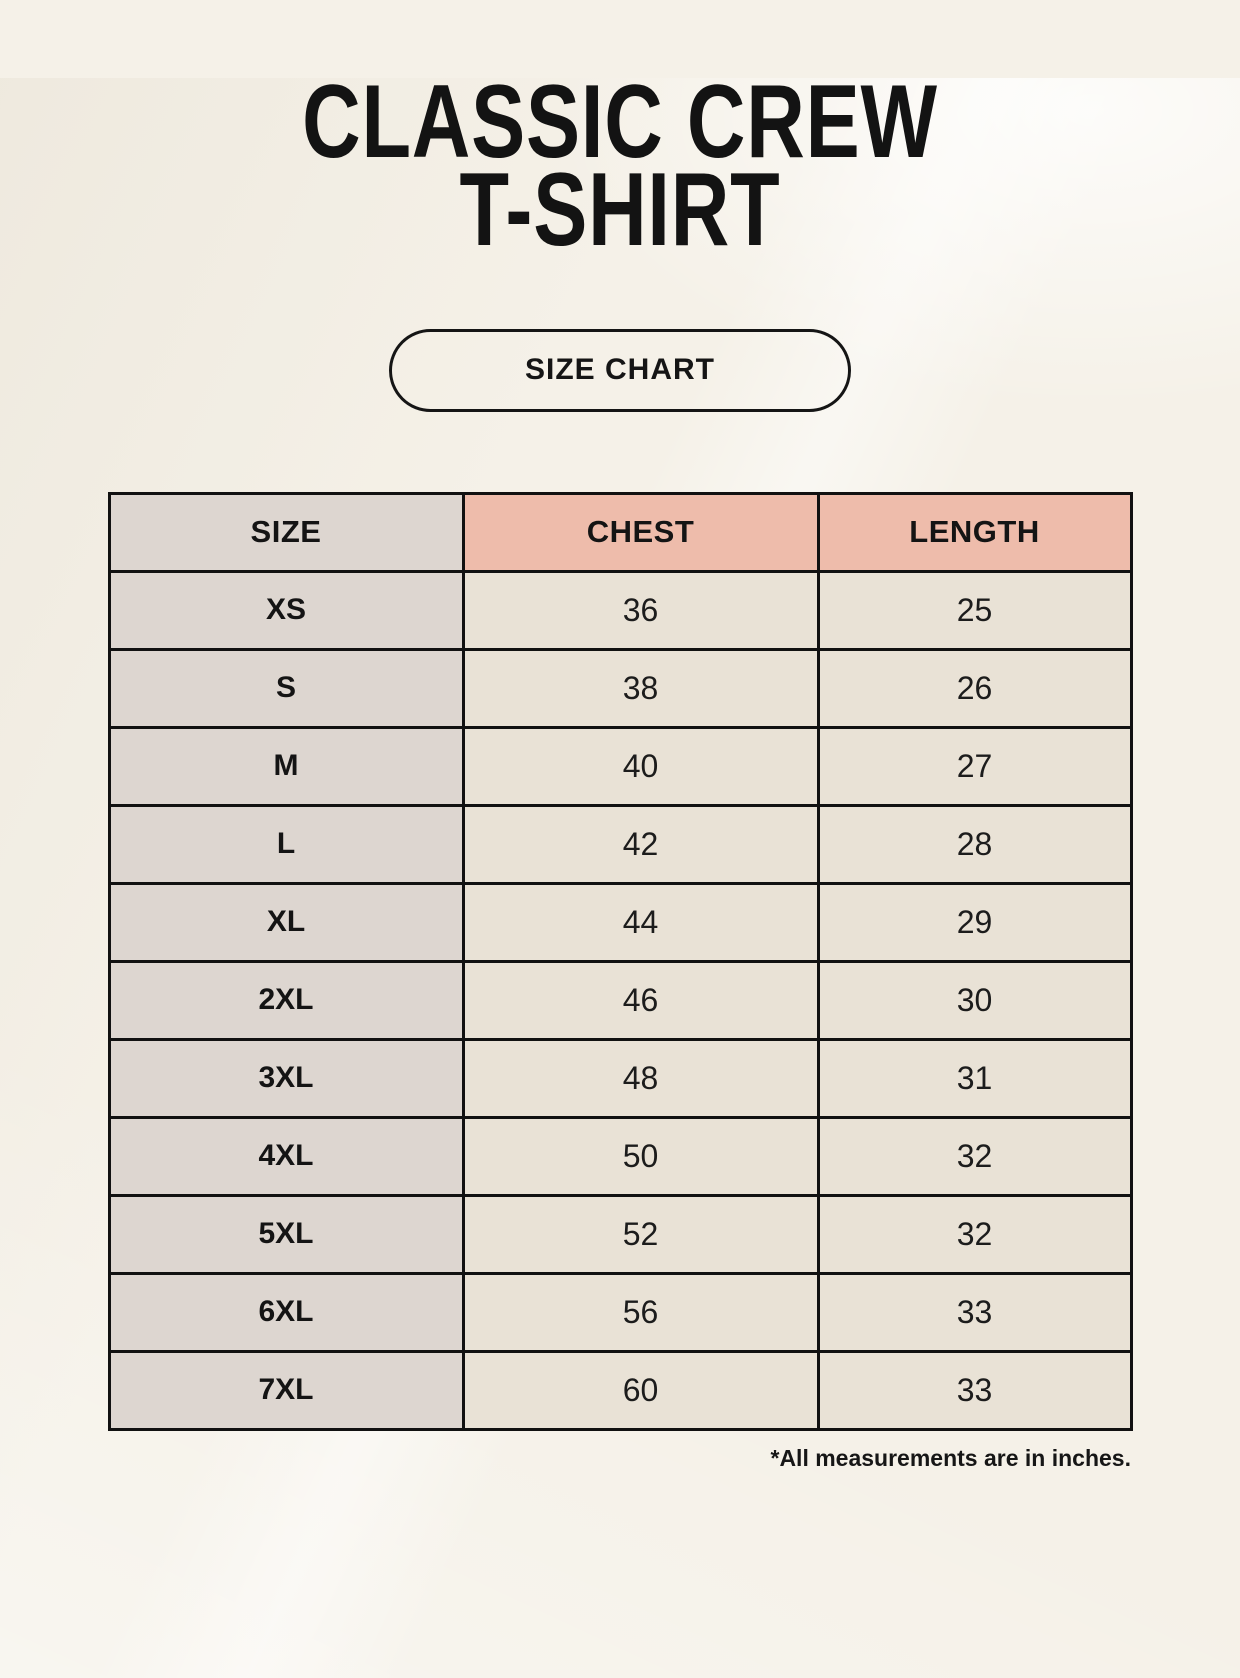 The width and height of the screenshot is (1240, 1678). I want to click on table-row: XS 36 25, so click(620, 610).